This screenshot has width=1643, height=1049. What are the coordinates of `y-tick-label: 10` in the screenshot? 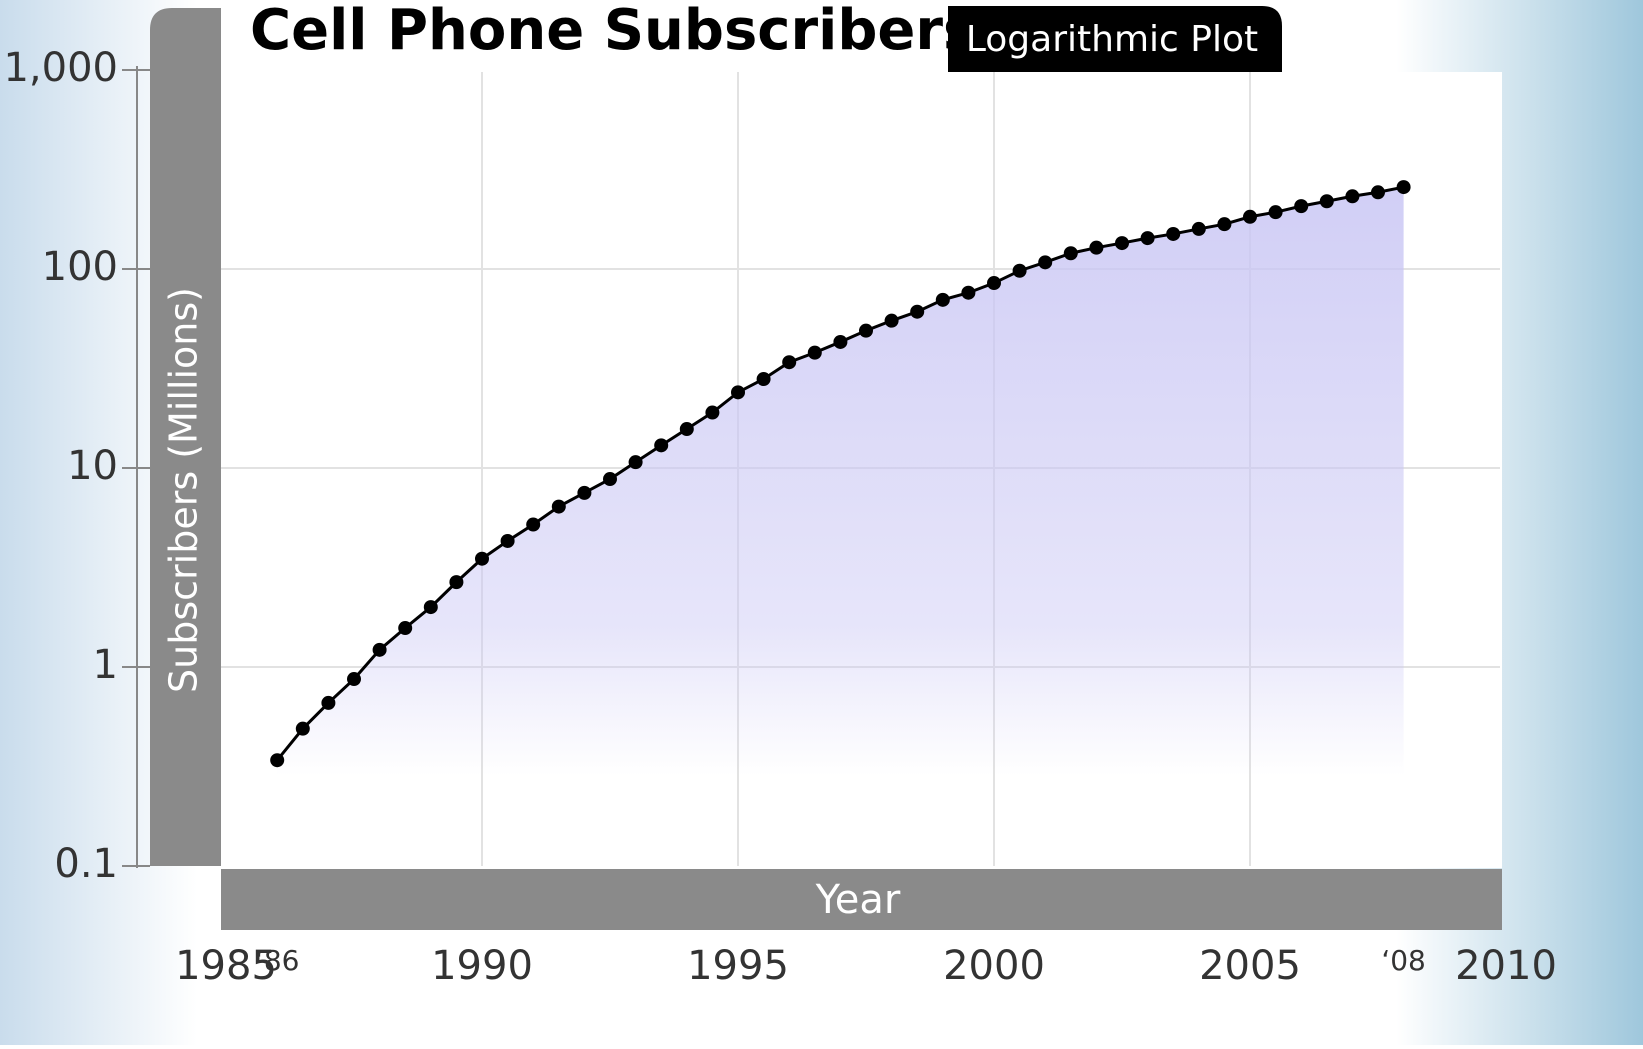 It's located at (92, 466).